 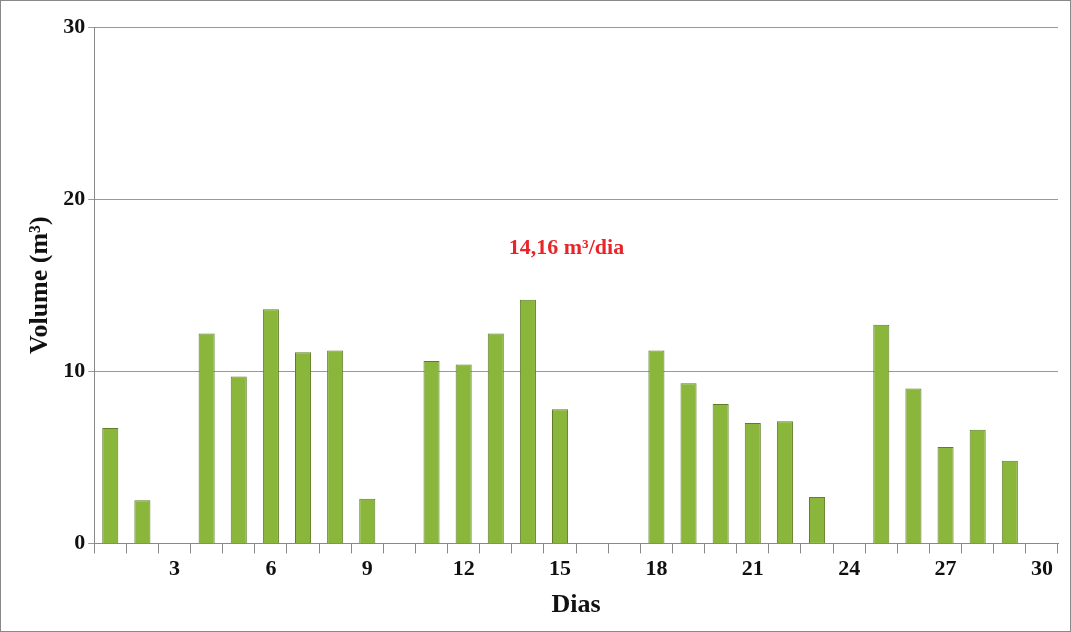 I want to click on x-tick-label: 24, so click(x=849, y=568).